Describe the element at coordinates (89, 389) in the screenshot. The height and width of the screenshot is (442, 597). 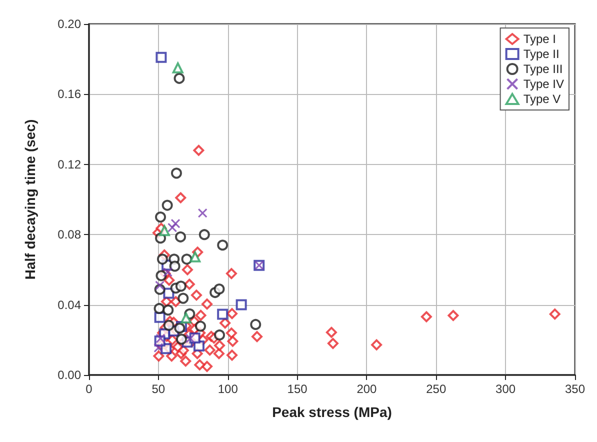
I see `x-tick-label: 0` at that location.